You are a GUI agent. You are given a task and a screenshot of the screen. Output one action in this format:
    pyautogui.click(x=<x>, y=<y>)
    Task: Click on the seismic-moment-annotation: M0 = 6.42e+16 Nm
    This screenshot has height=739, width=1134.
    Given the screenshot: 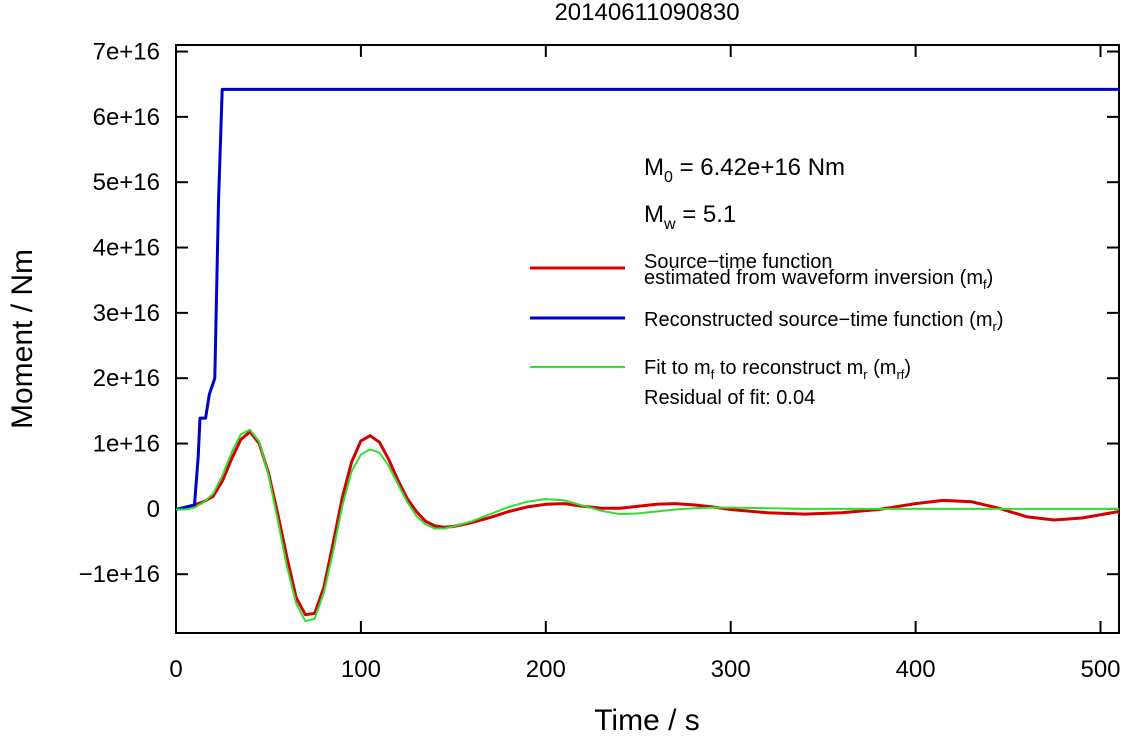 What is the action you would take?
    pyautogui.click(x=744, y=170)
    